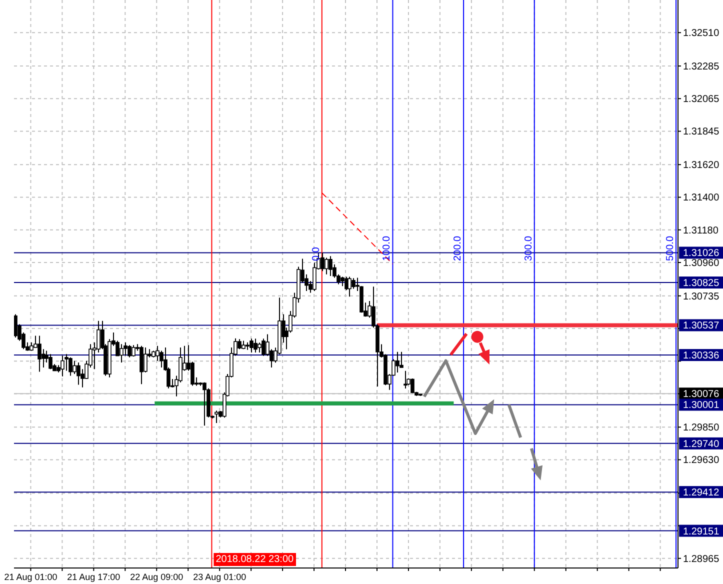 This screenshot has height=584, width=723. Describe the element at coordinates (670, 249) in the screenshot. I see `annotation: 500.0` at that location.